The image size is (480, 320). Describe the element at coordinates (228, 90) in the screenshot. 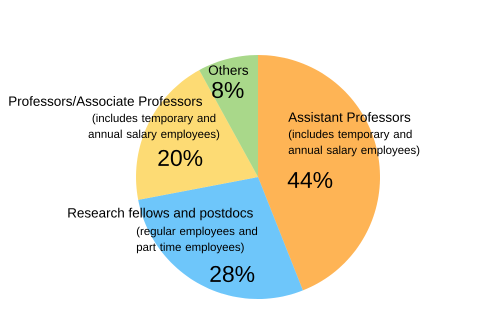

I see `data-label: 8%` at that location.